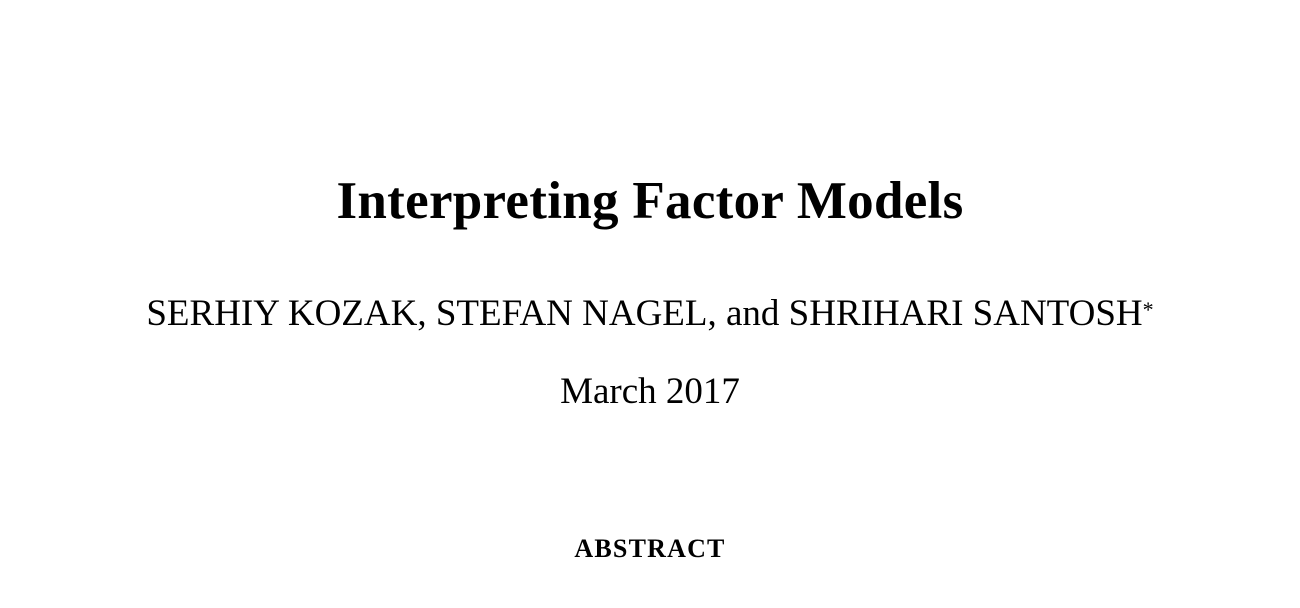  Describe the element at coordinates (1148, 309) in the screenshot. I see `author-footnote-mark: *` at that location.